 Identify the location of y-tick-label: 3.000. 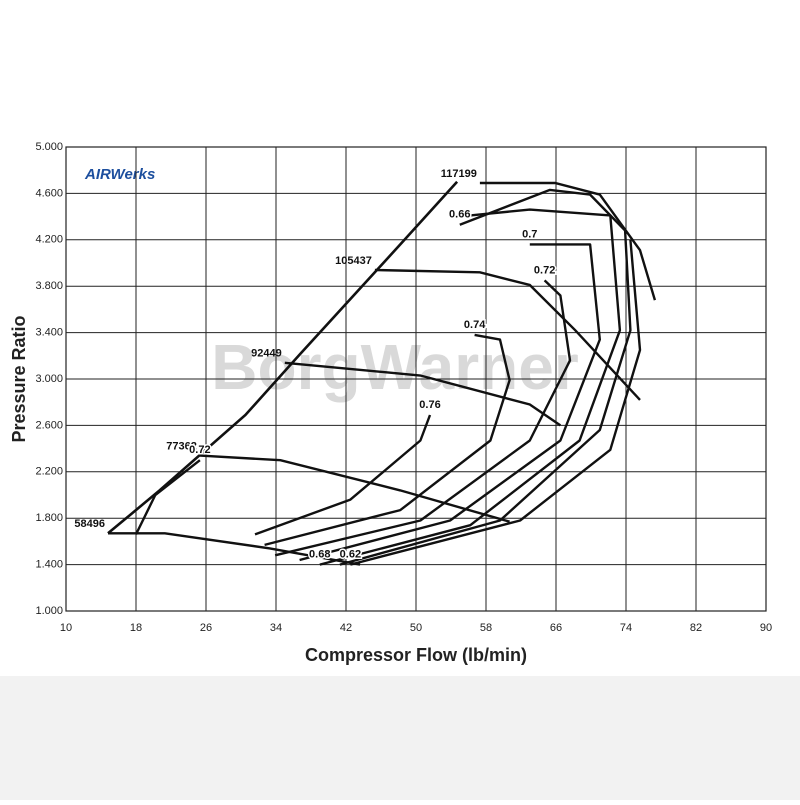
(49, 379).